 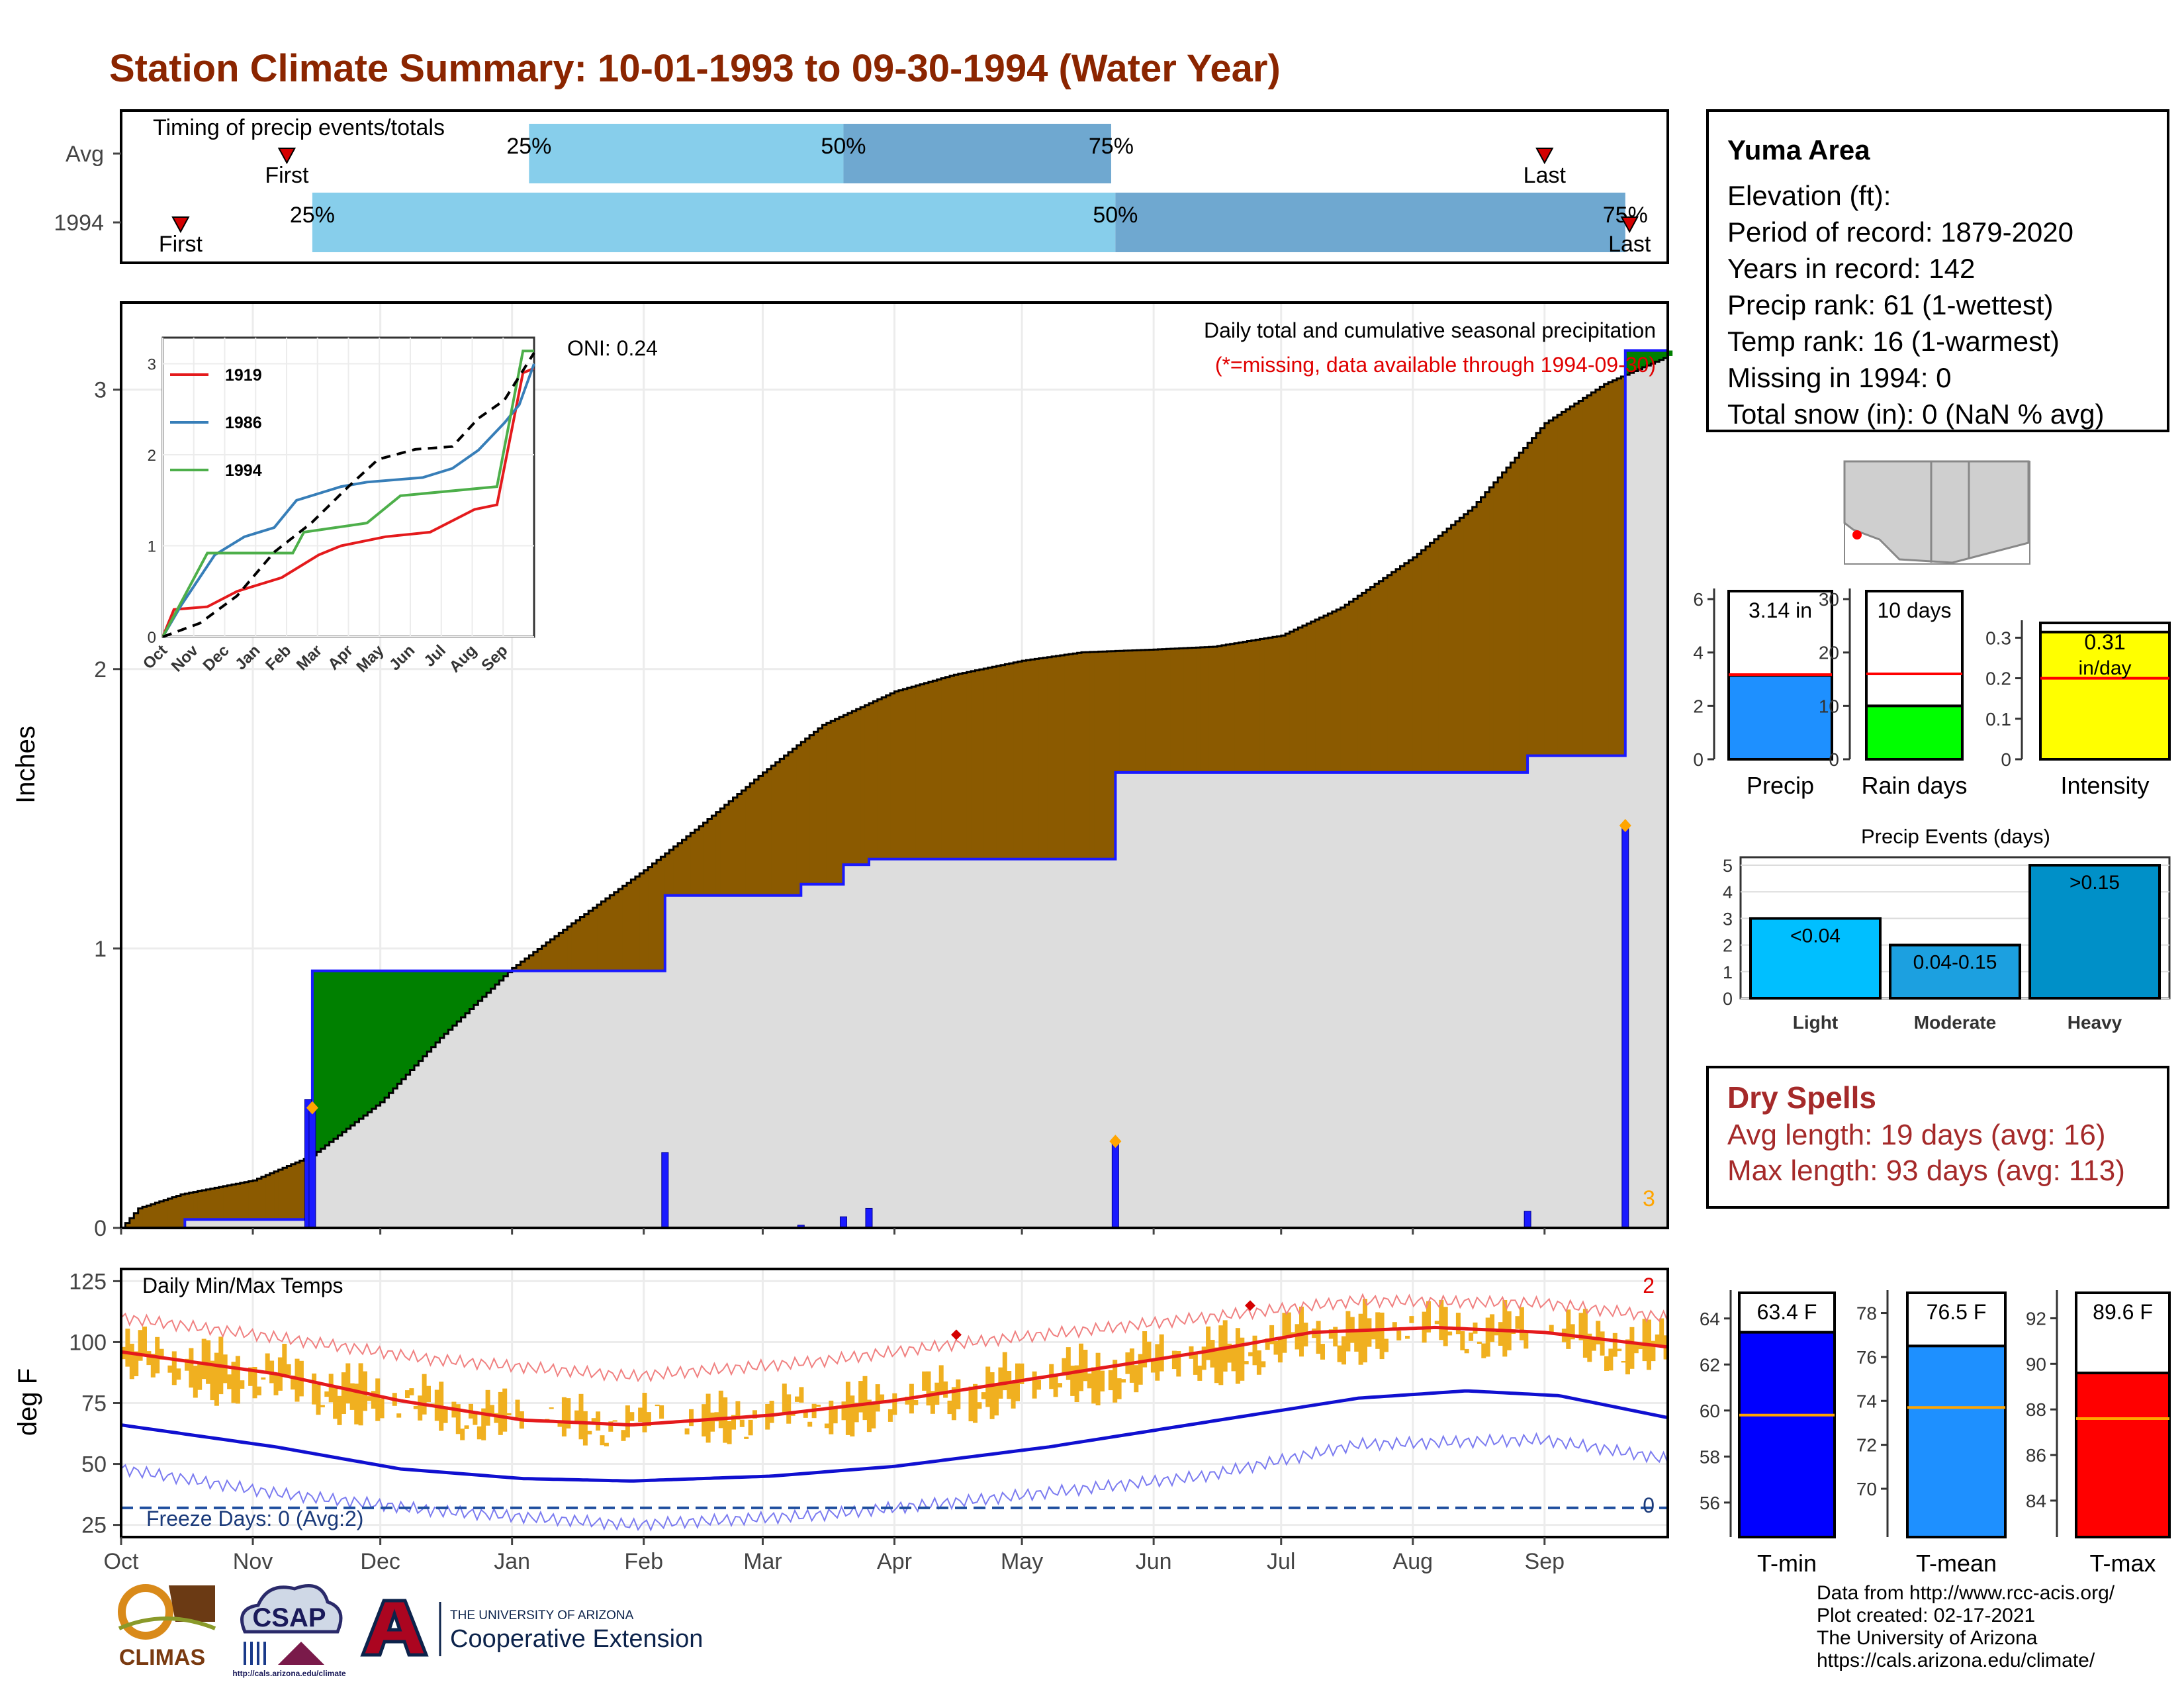 I want to click on mini-bar-x-label: Rain days, so click(x=1914, y=785).